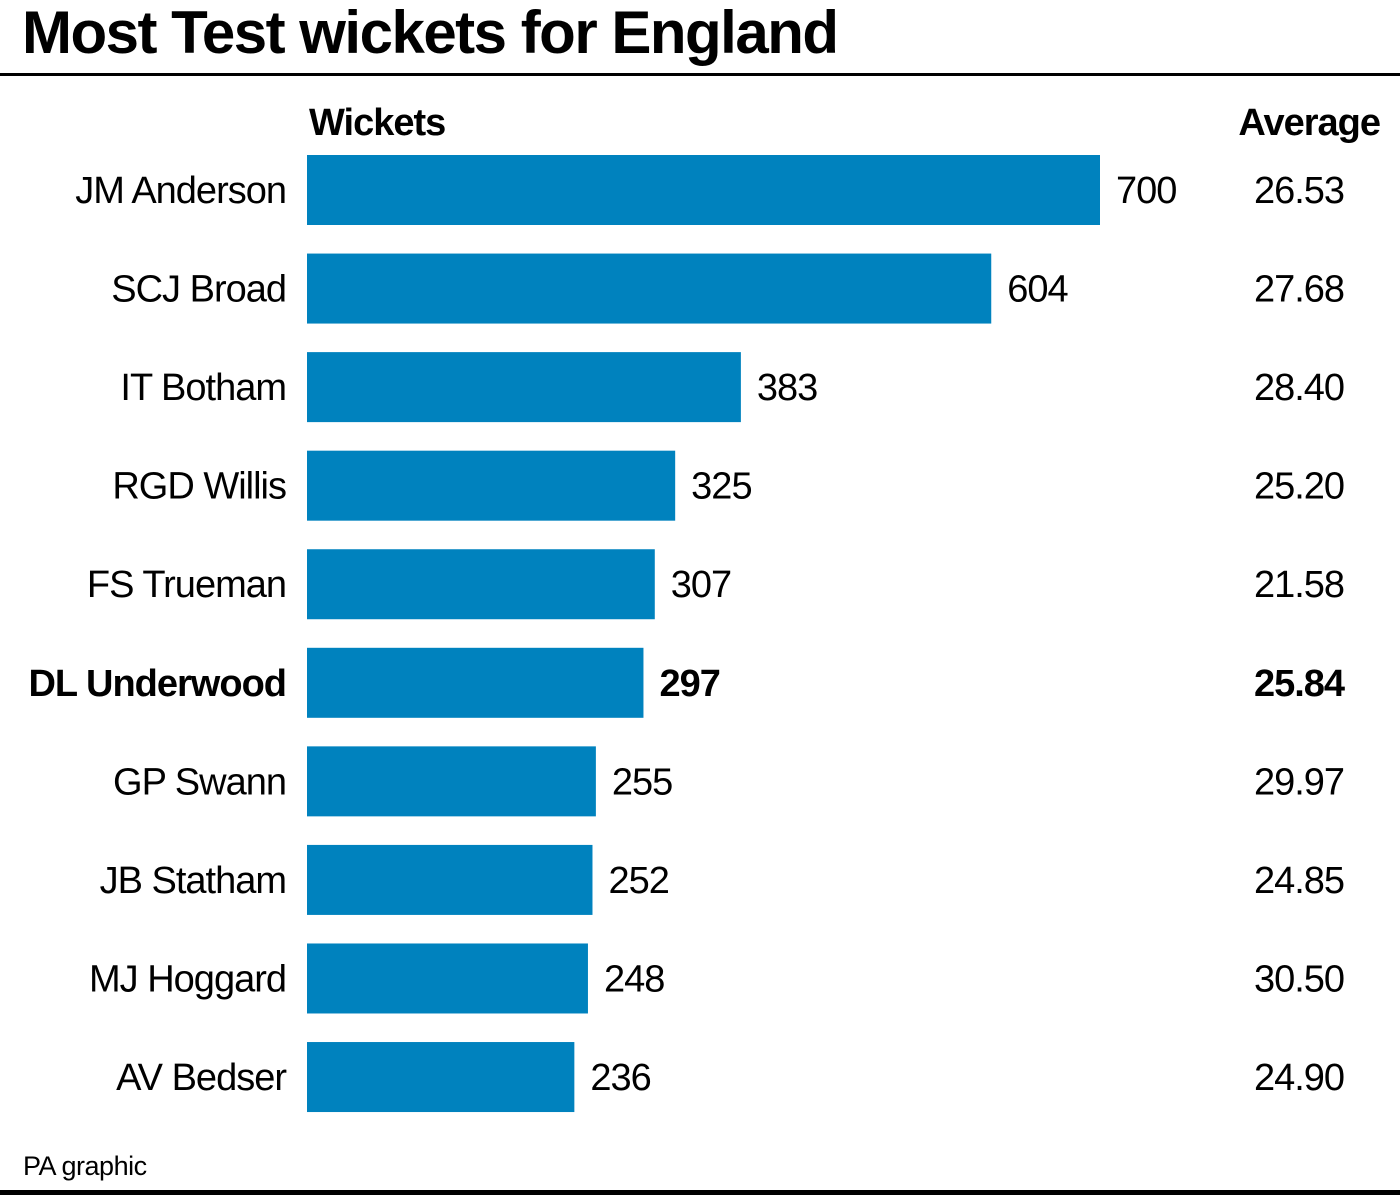  I want to click on average-label: 27.68, so click(1299, 290).